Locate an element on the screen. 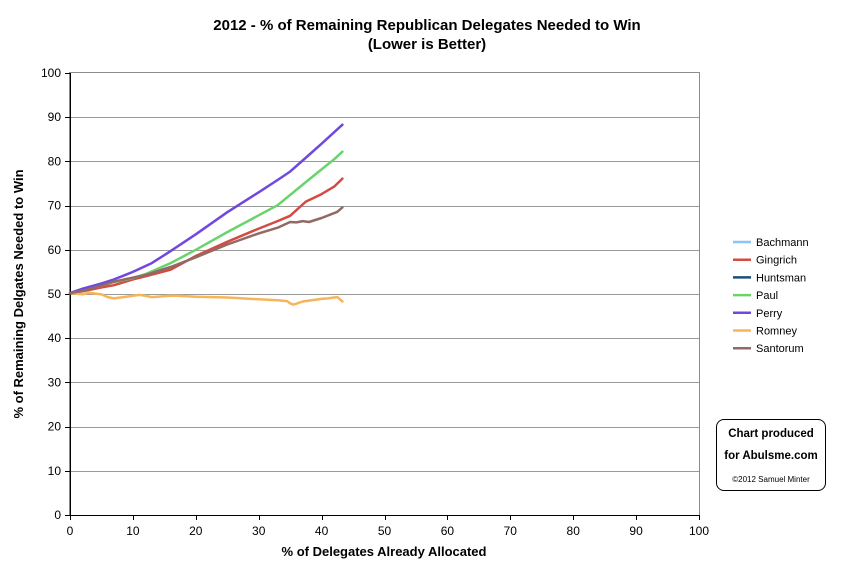 The image size is (848, 577). y-tick-label: 100 is located at coordinates (51, 73).